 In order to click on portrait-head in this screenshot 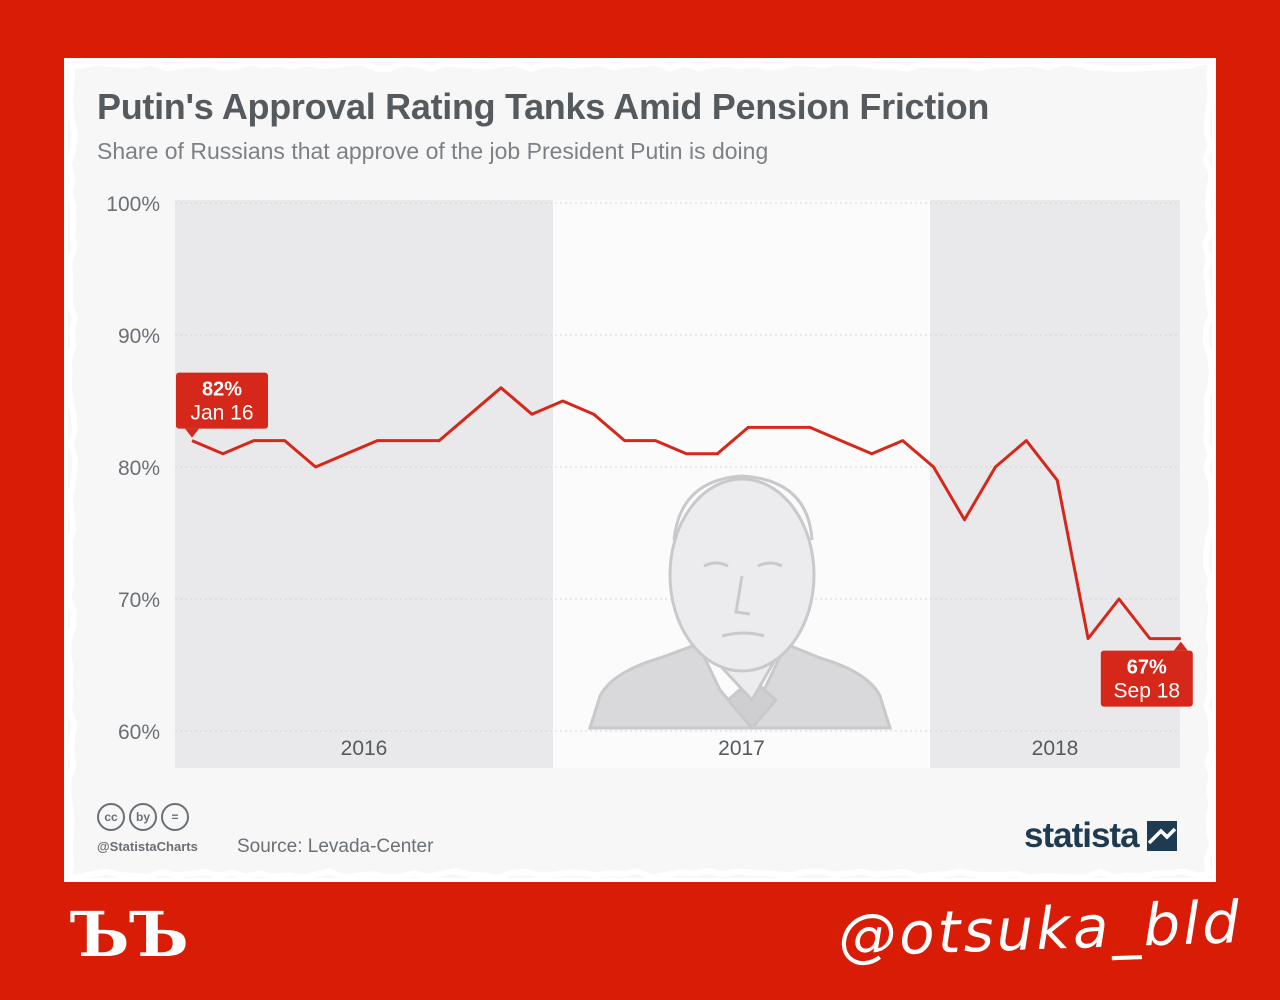, I will do `click(742, 575)`.